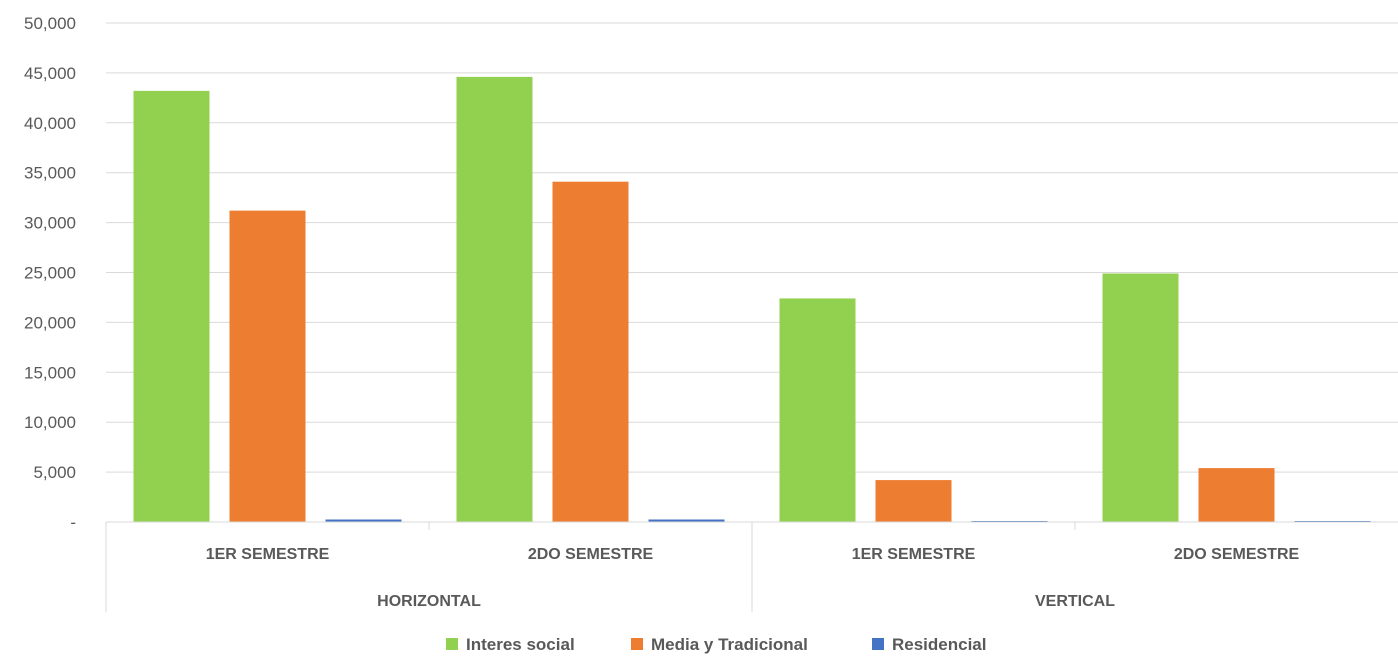 This screenshot has height=665, width=1398. Describe the element at coordinates (73, 522) in the screenshot. I see `y-tick-label: -` at that location.